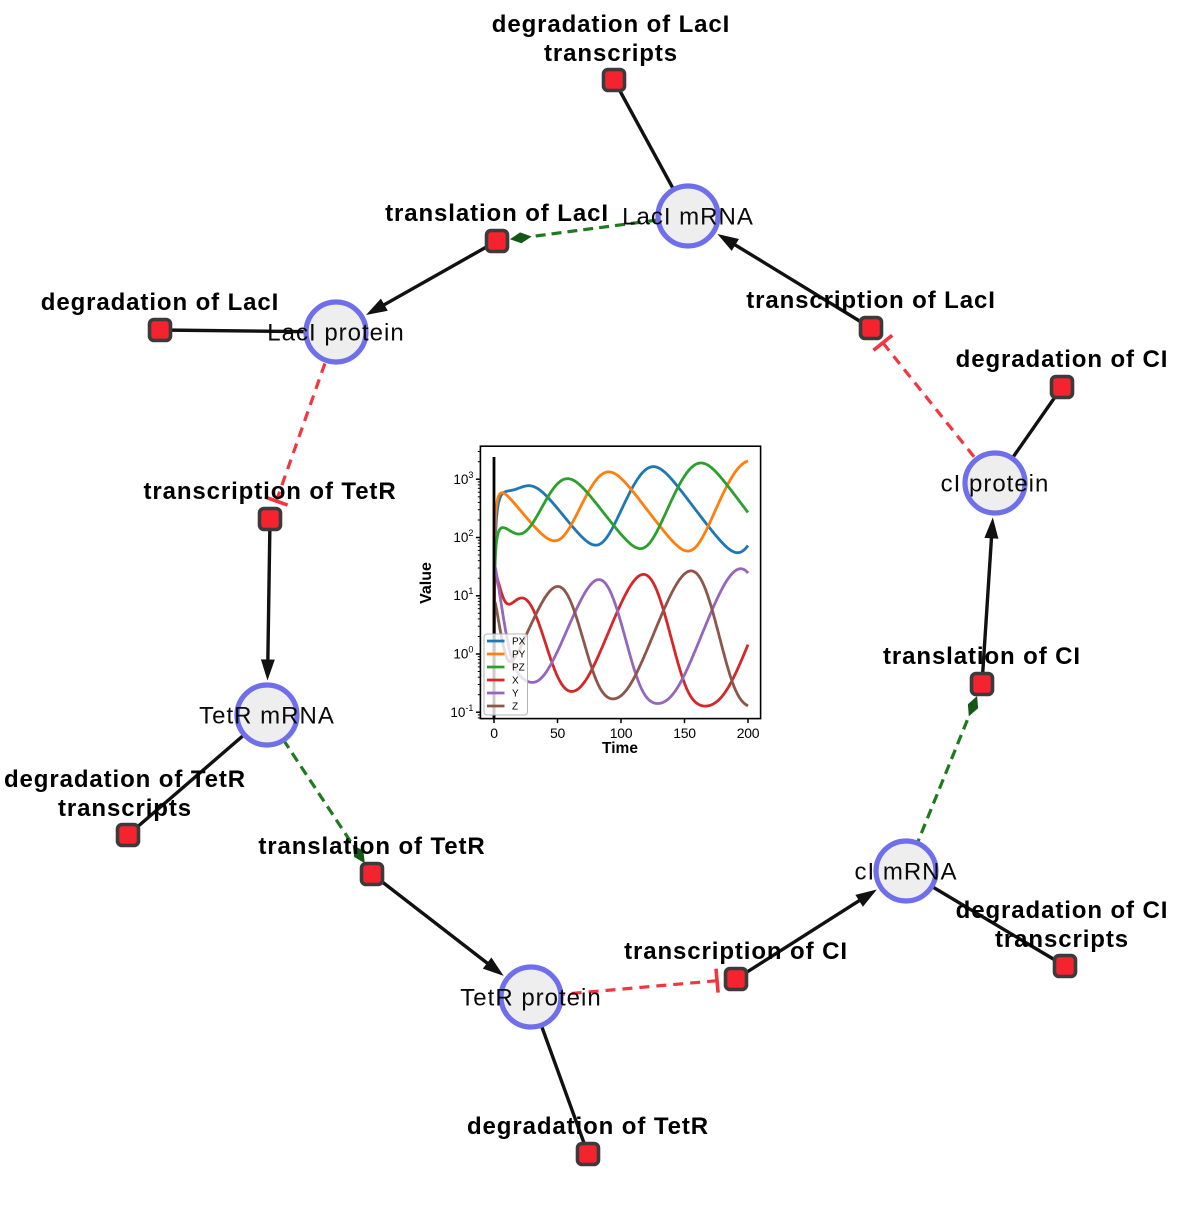 The height and width of the screenshot is (1205, 1189). I want to click on svg-text: 50, so click(557, 733).